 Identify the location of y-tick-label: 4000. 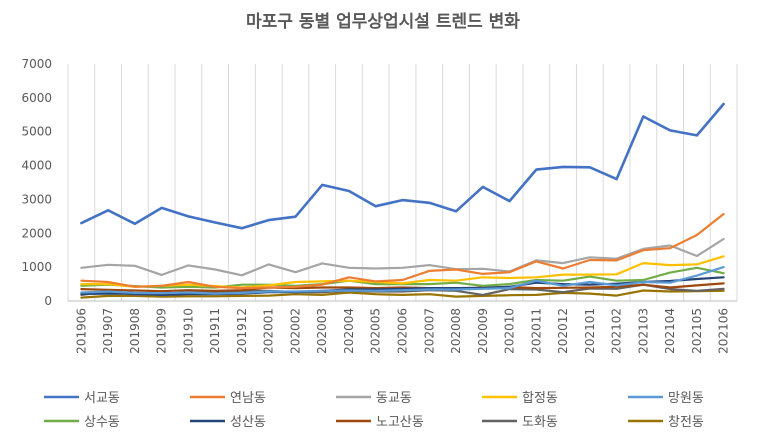
(36, 166).